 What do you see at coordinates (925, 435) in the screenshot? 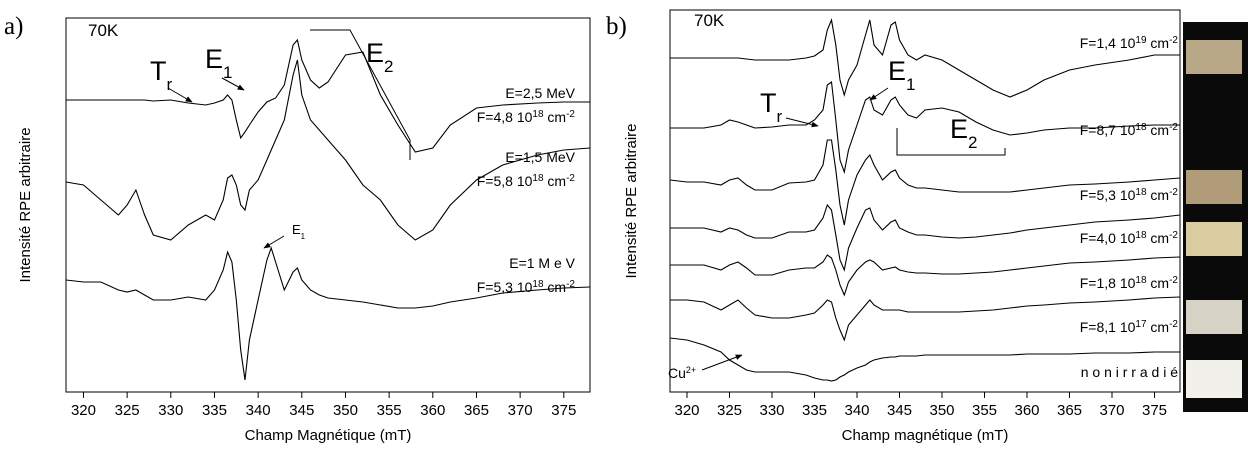
I see `x-axis-label: Champ magnétique (mT)` at bounding box center [925, 435].